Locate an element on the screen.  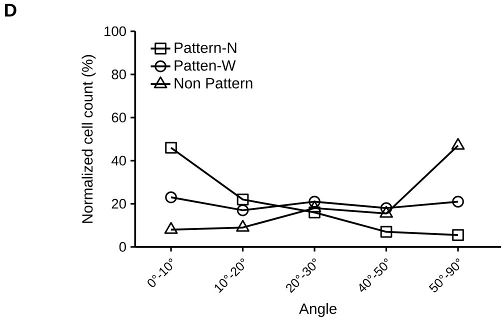
y-tick-label: 80 is located at coordinates (119, 75).